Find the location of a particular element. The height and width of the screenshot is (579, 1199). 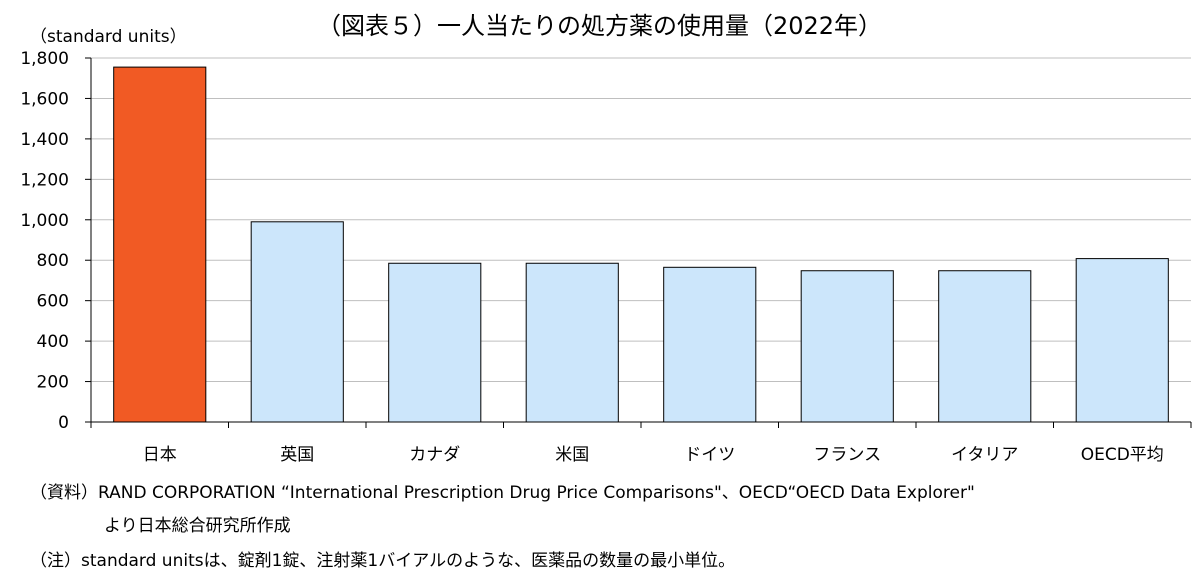

x-tick-label: カナダ is located at coordinates (434, 455).